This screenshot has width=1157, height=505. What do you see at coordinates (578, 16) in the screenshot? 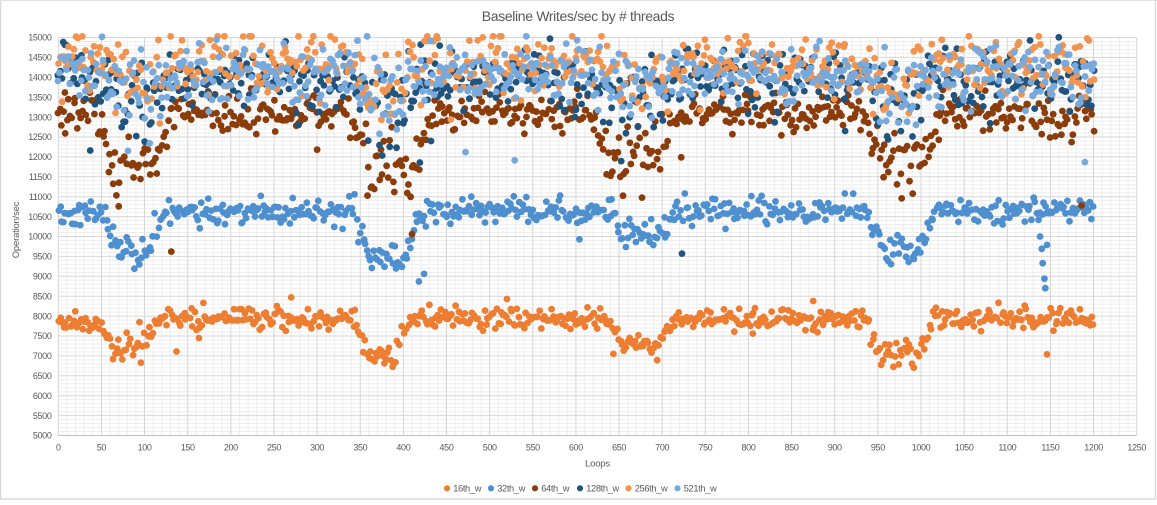
I see `svg-text:Baseline Writes/sec by # threa: Baseline Writes/sec by # threads` at bounding box center [578, 16].